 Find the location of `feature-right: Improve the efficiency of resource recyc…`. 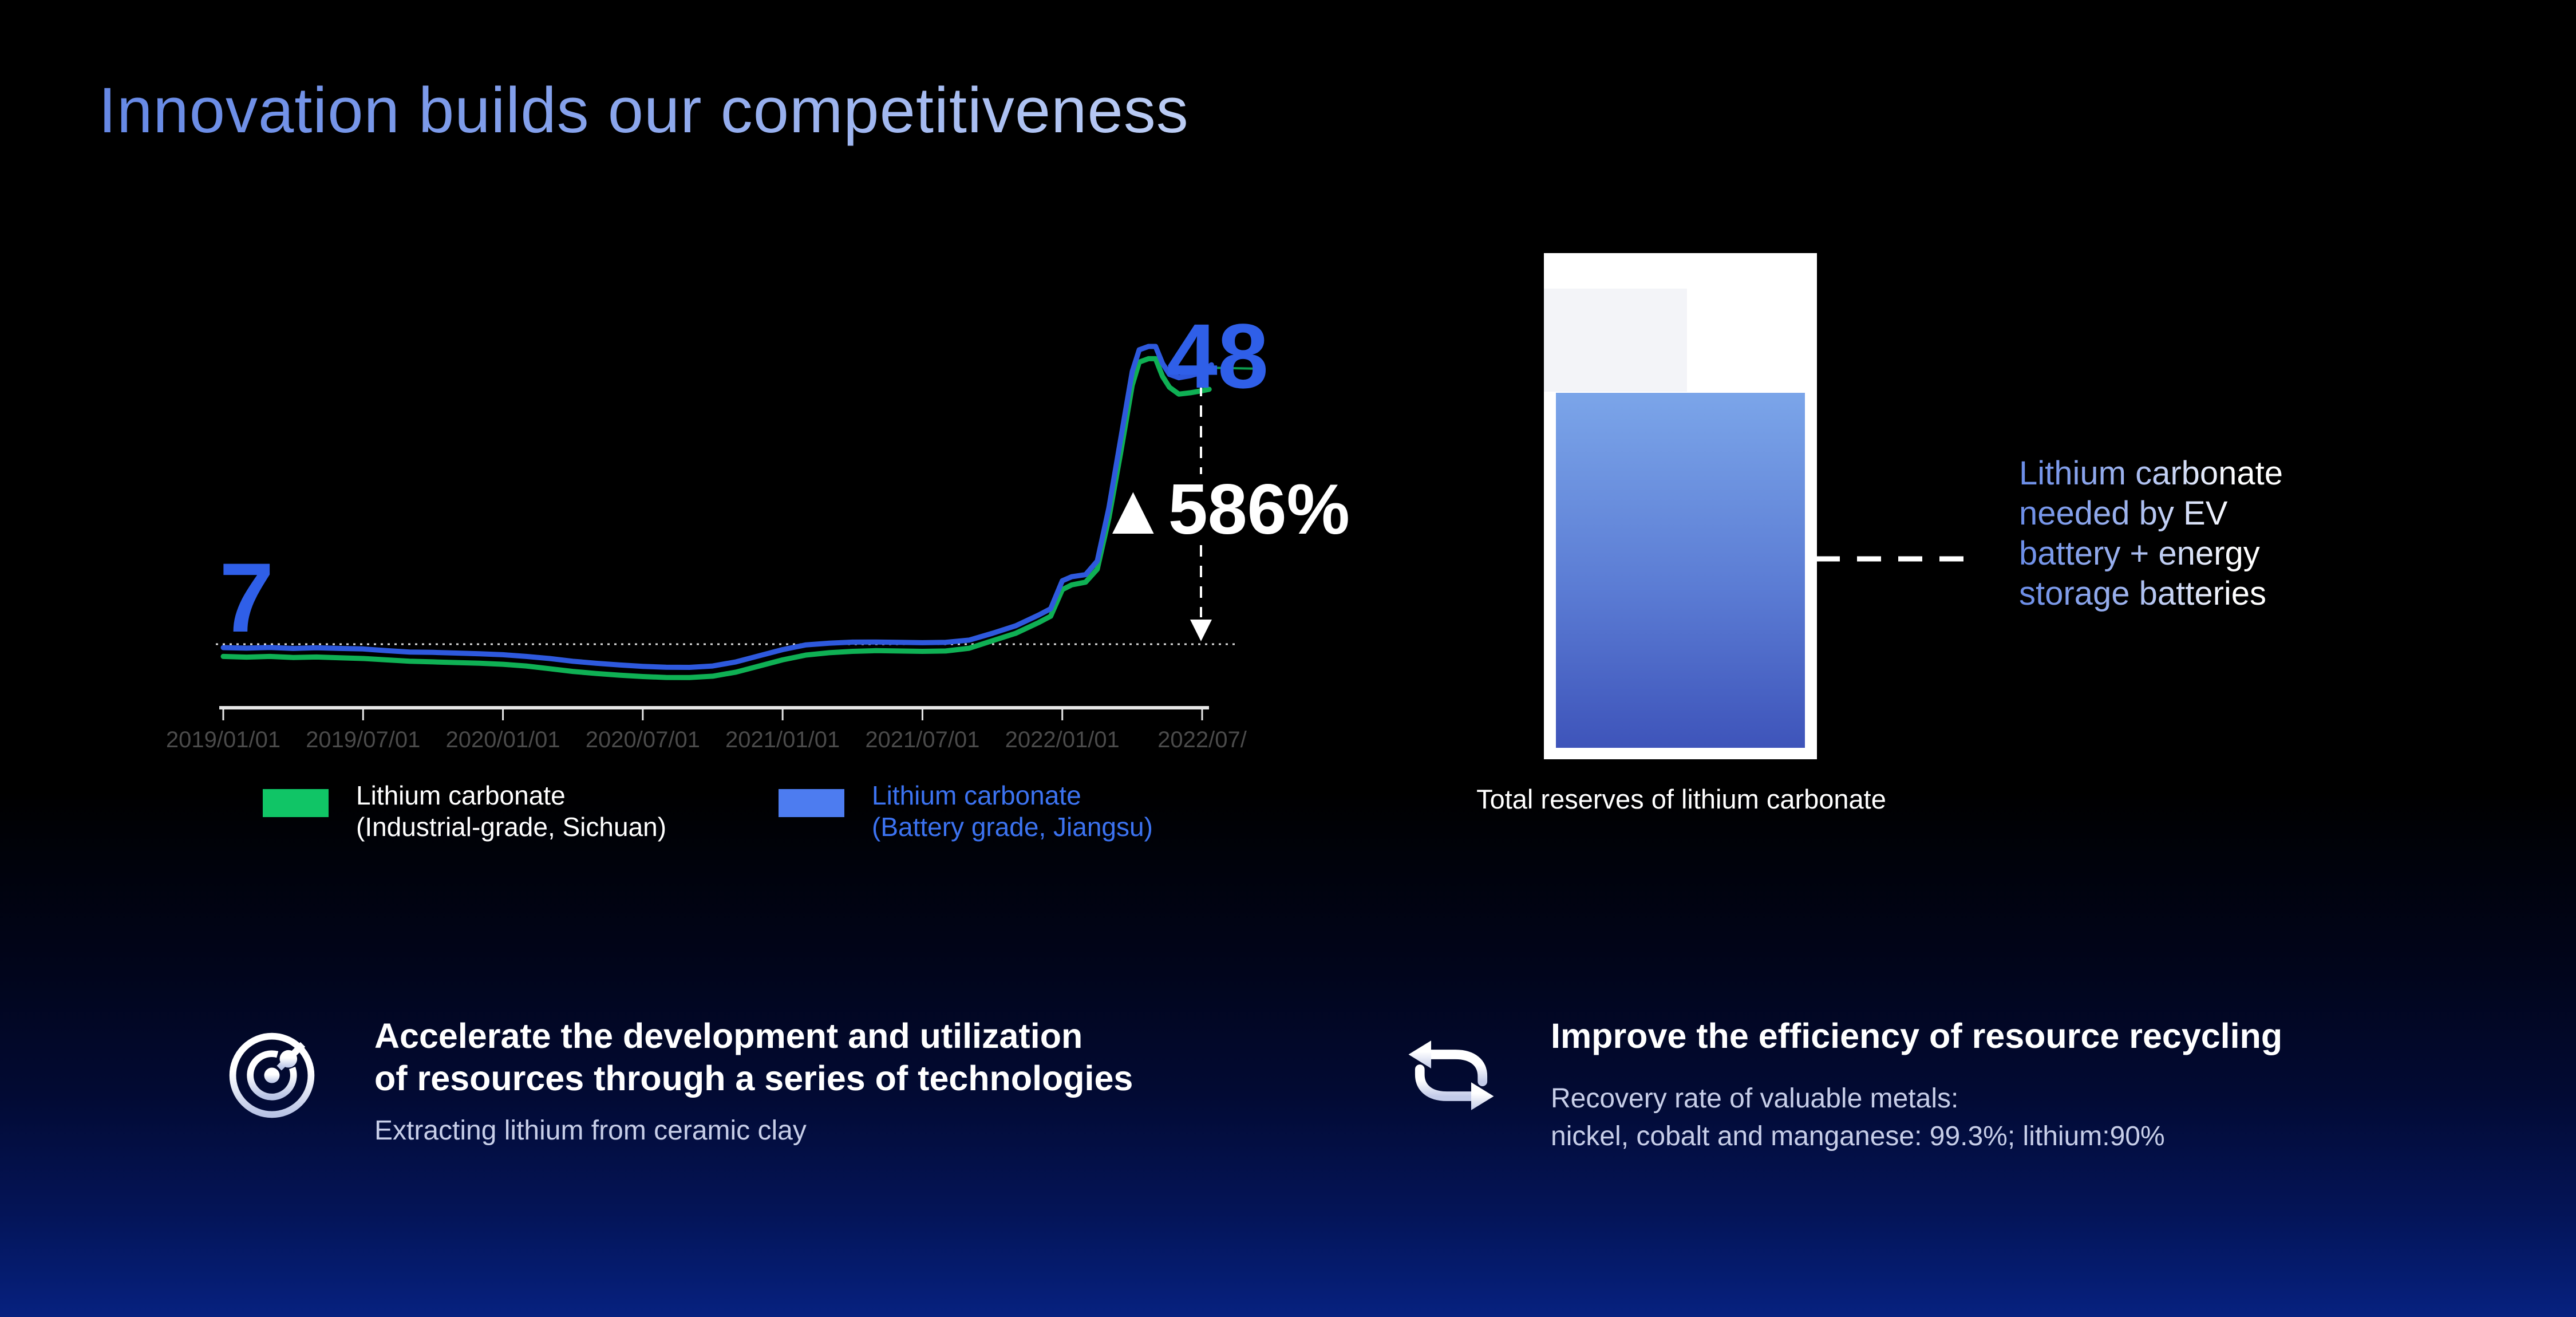

feature-right: Improve the efficiency of resource recyc… is located at coordinates (1916, 1085).